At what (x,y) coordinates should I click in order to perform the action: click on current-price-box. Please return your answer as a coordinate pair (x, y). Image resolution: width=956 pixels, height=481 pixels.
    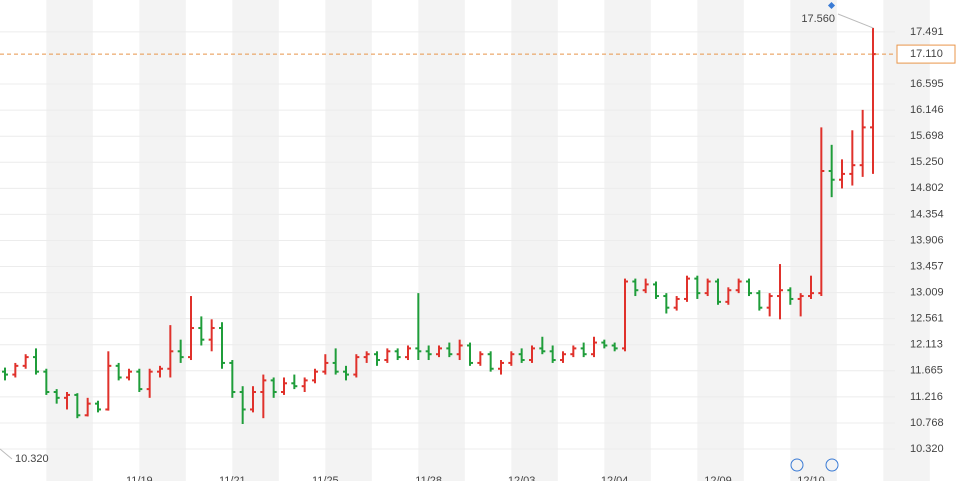
    Looking at the image, I should click on (926, 54).